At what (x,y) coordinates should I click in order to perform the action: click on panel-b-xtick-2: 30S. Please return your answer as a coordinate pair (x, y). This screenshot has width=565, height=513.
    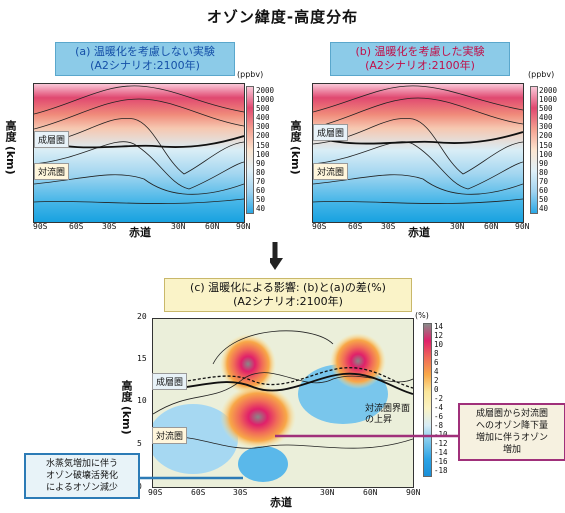
    Looking at the image, I should click on (388, 226).